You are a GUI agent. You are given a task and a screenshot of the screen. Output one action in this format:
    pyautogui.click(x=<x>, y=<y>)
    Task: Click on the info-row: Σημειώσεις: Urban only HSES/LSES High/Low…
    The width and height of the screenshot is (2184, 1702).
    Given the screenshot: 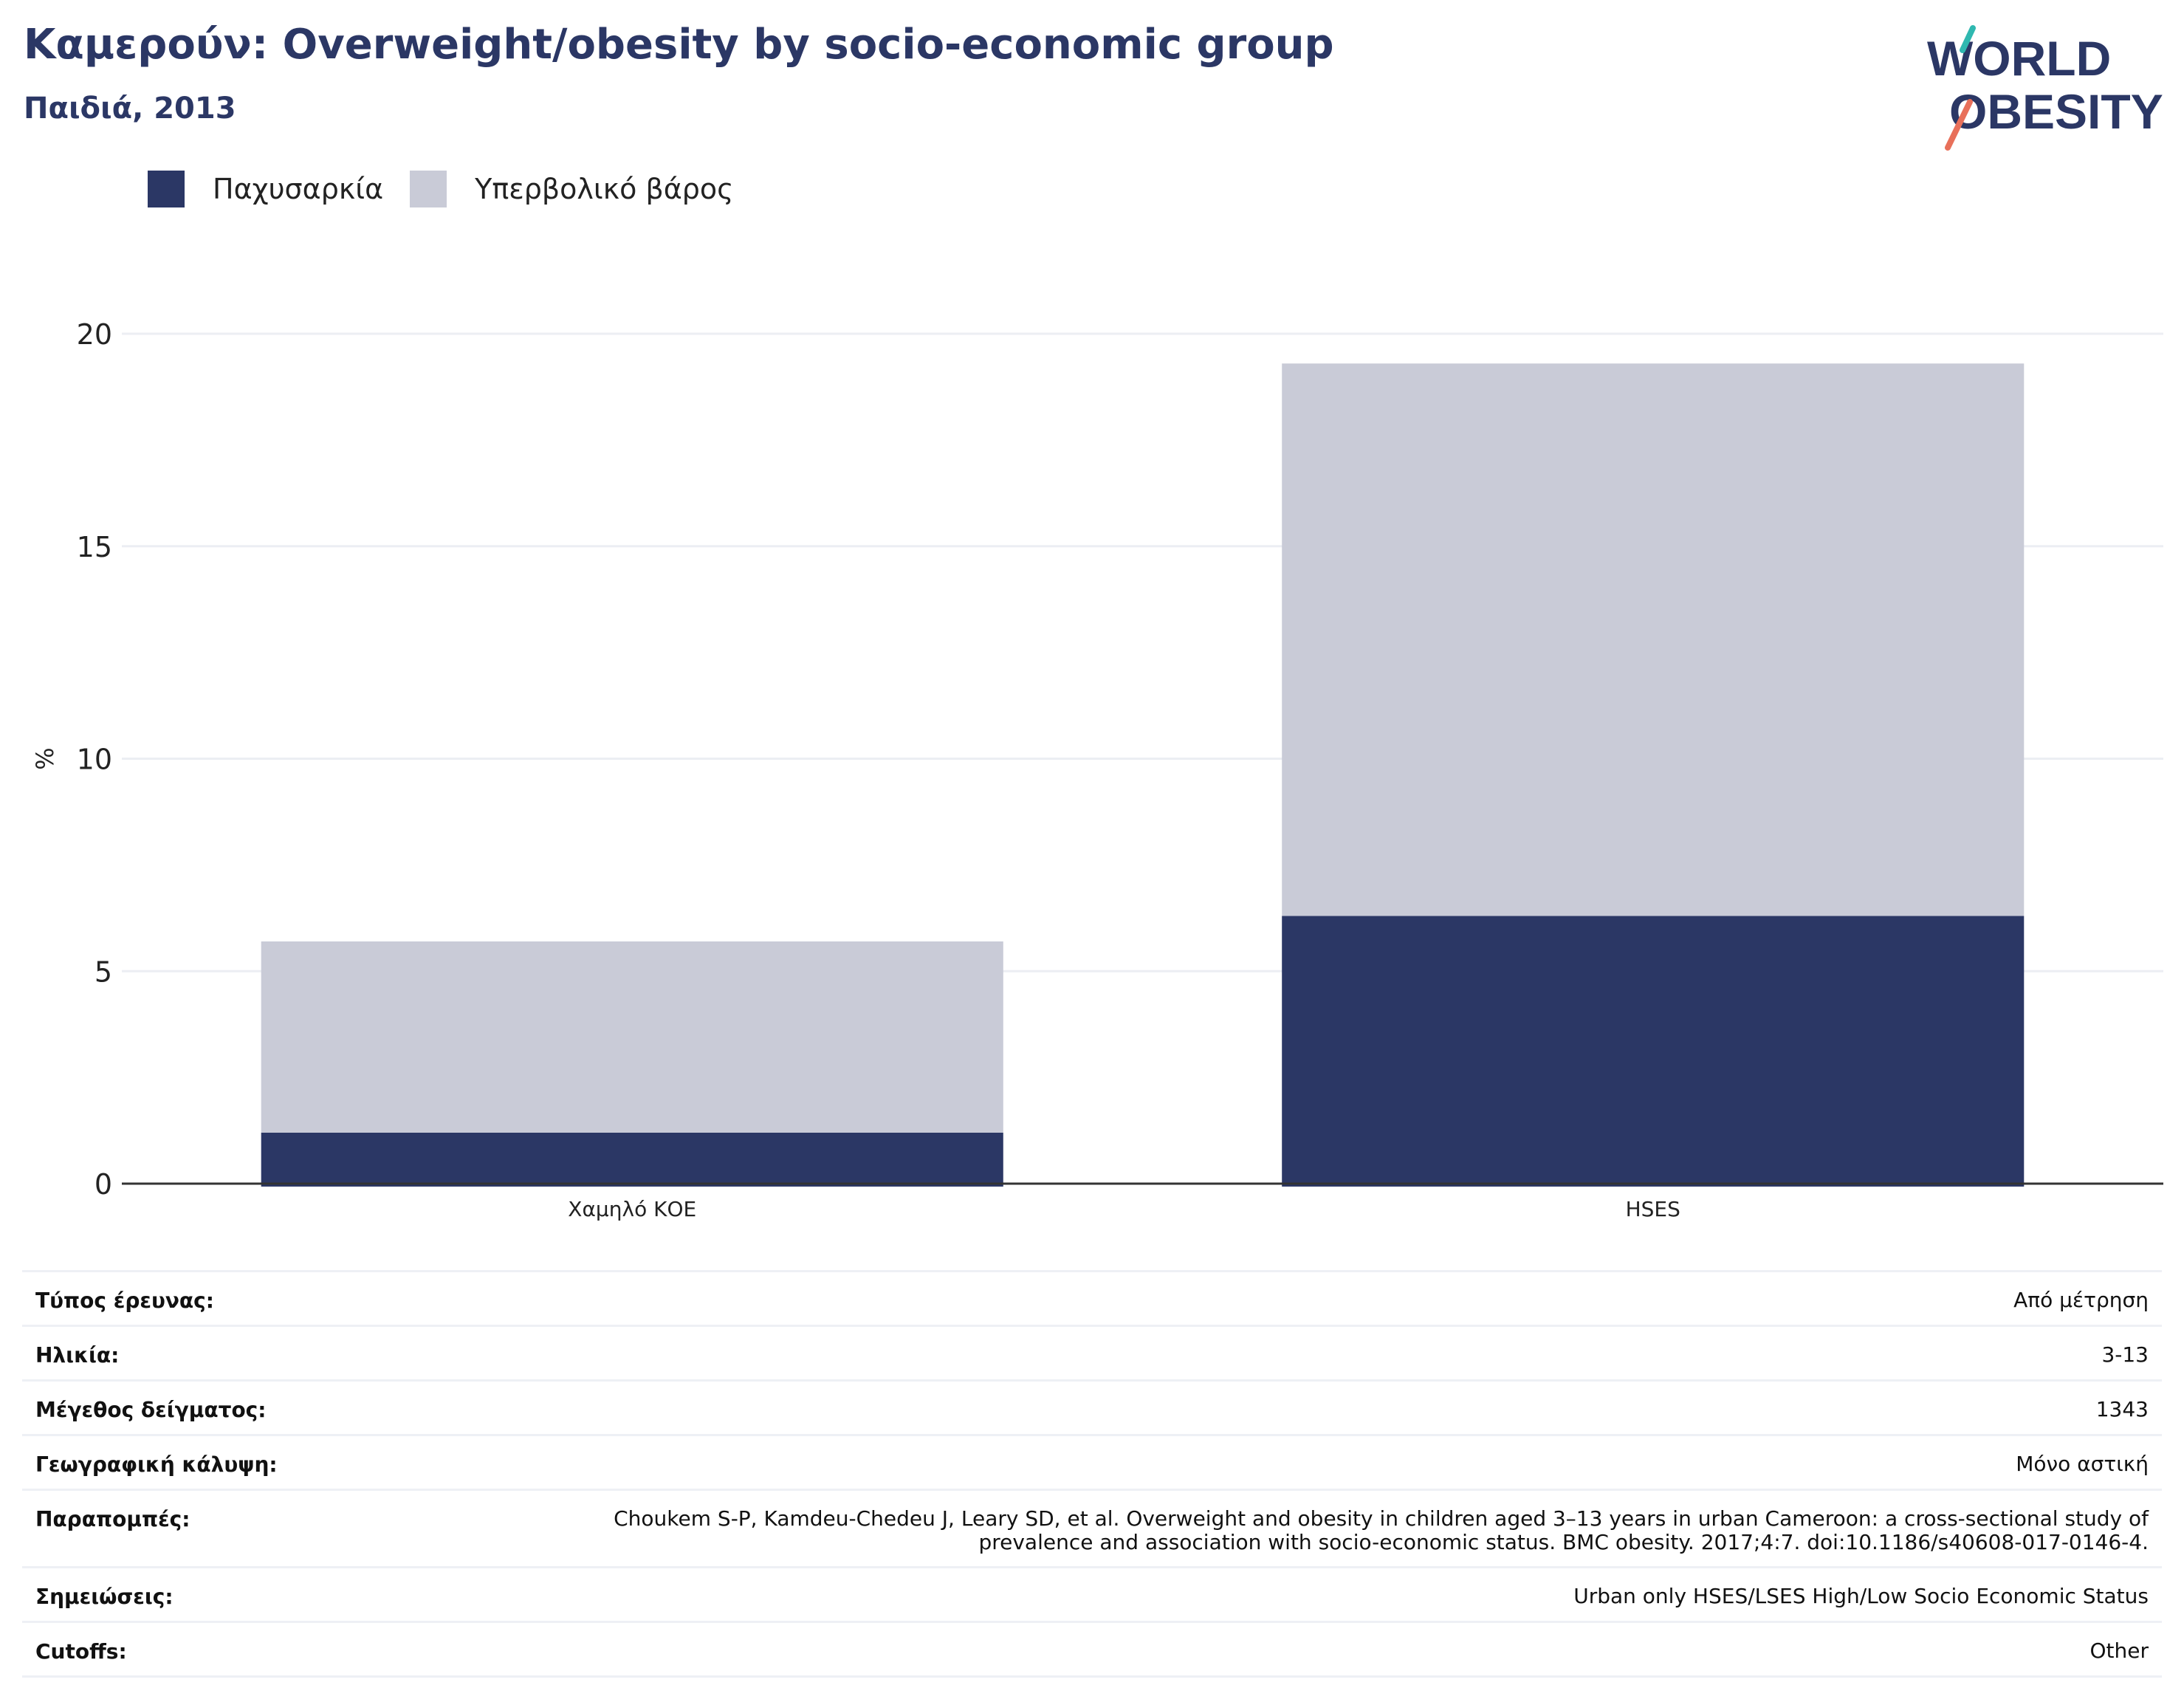 What is the action you would take?
    pyautogui.click(x=1092, y=1593)
    